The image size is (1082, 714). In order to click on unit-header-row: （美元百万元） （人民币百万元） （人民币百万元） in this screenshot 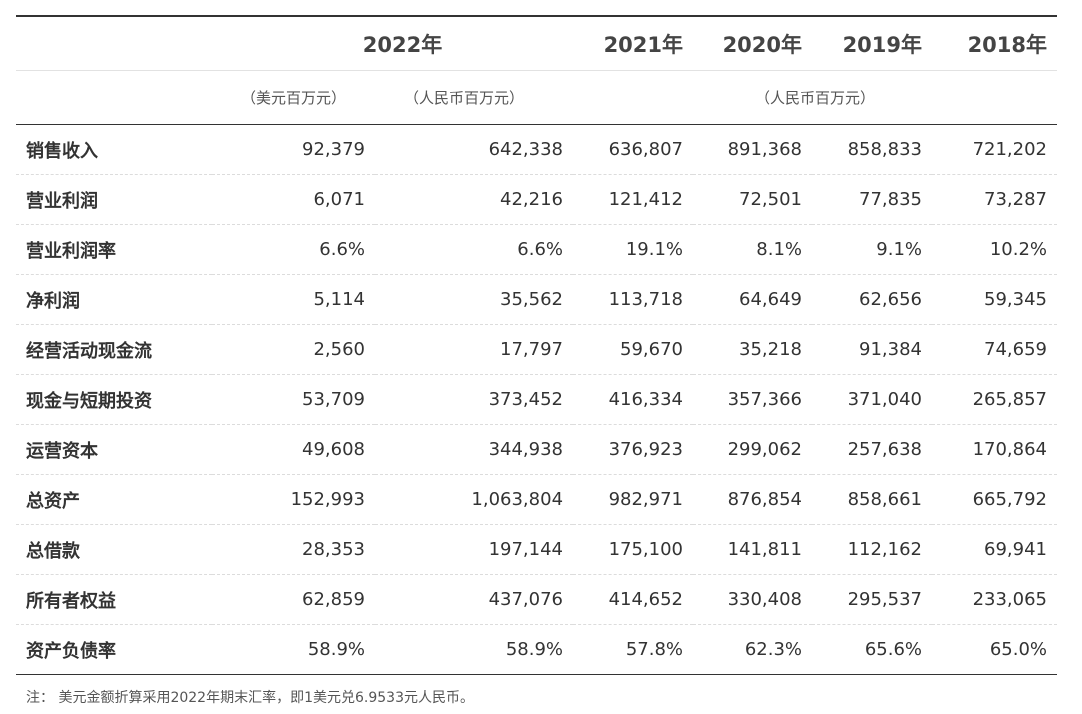, I will do `click(537, 97)`.